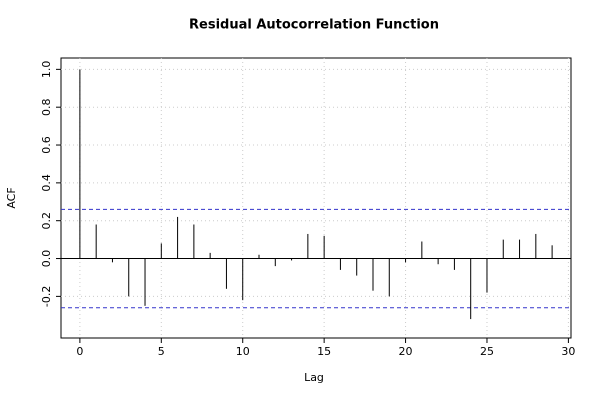 Image resolution: width=599 pixels, height=404 pixels. Describe the element at coordinates (243, 351) in the screenshot. I see `x-tick-label: 10` at that location.